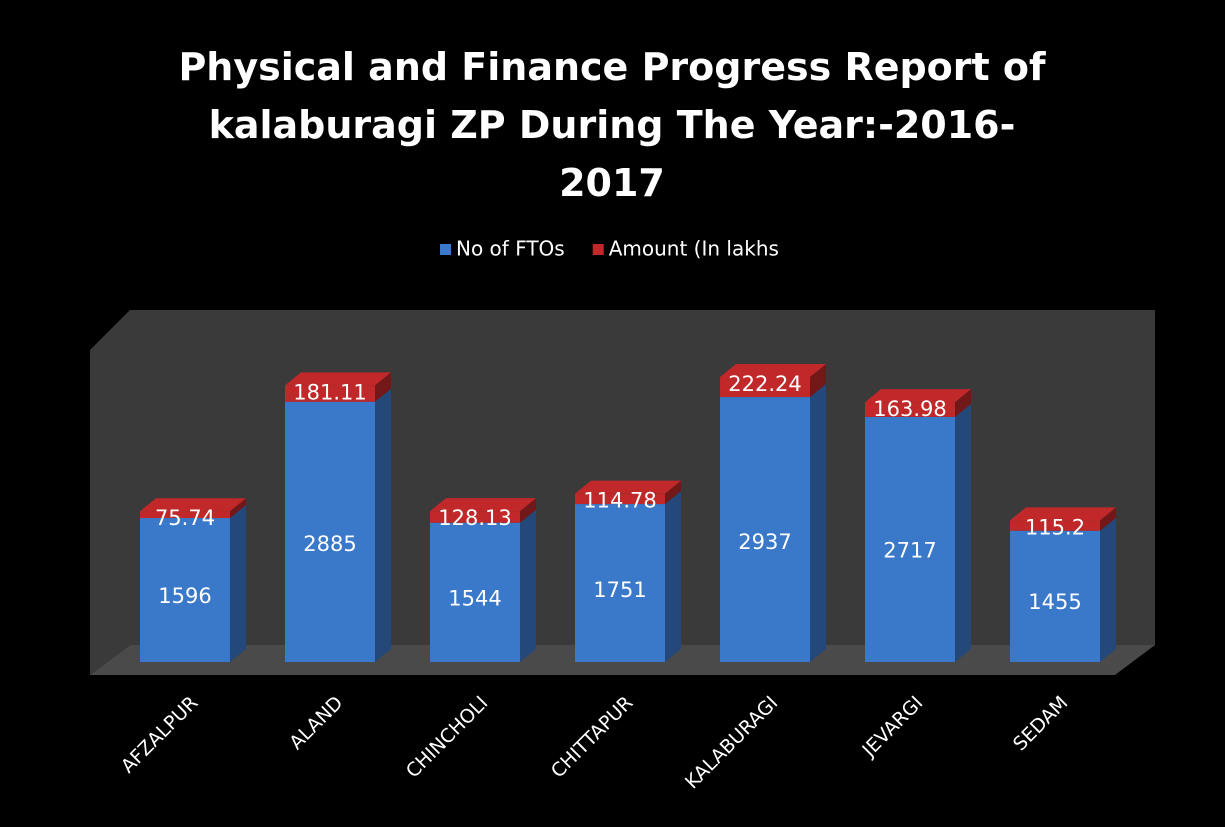  I want to click on data-label: 1455, so click(1054, 602).